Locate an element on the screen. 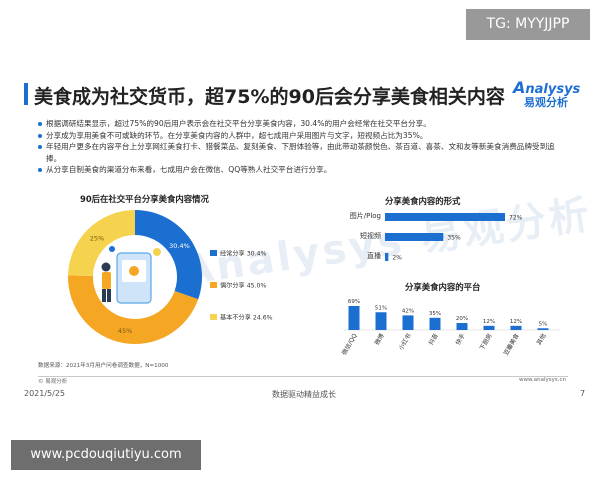  platform-chart-title: 分享美食内容的平台 is located at coordinates (443, 287).